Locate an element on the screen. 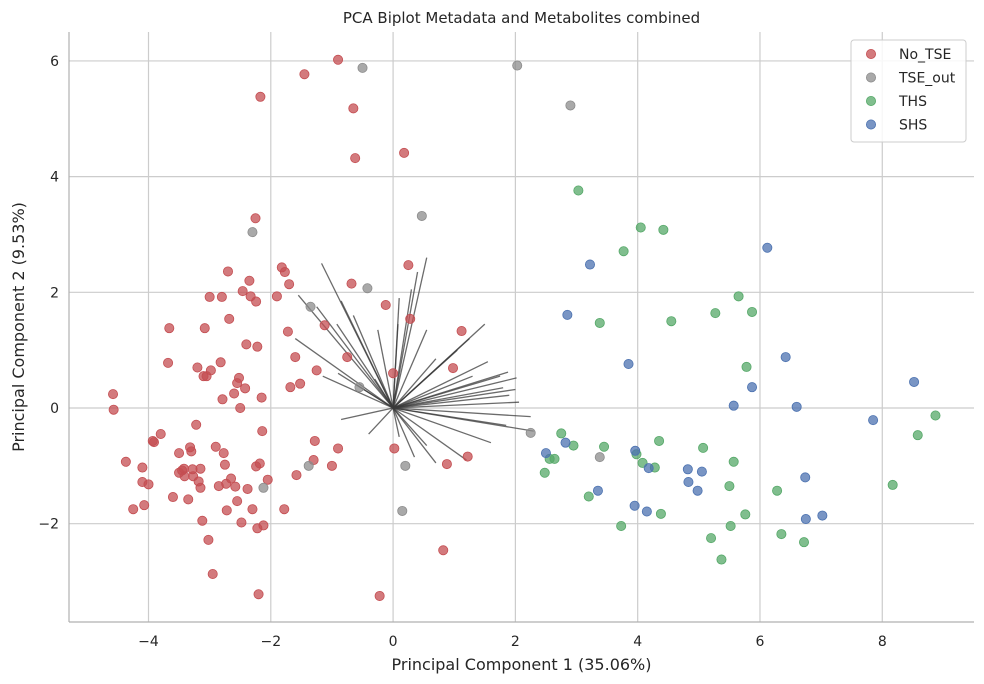  legend: No_TSE TSE_out THS SHS is located at coordinates (908, 91).